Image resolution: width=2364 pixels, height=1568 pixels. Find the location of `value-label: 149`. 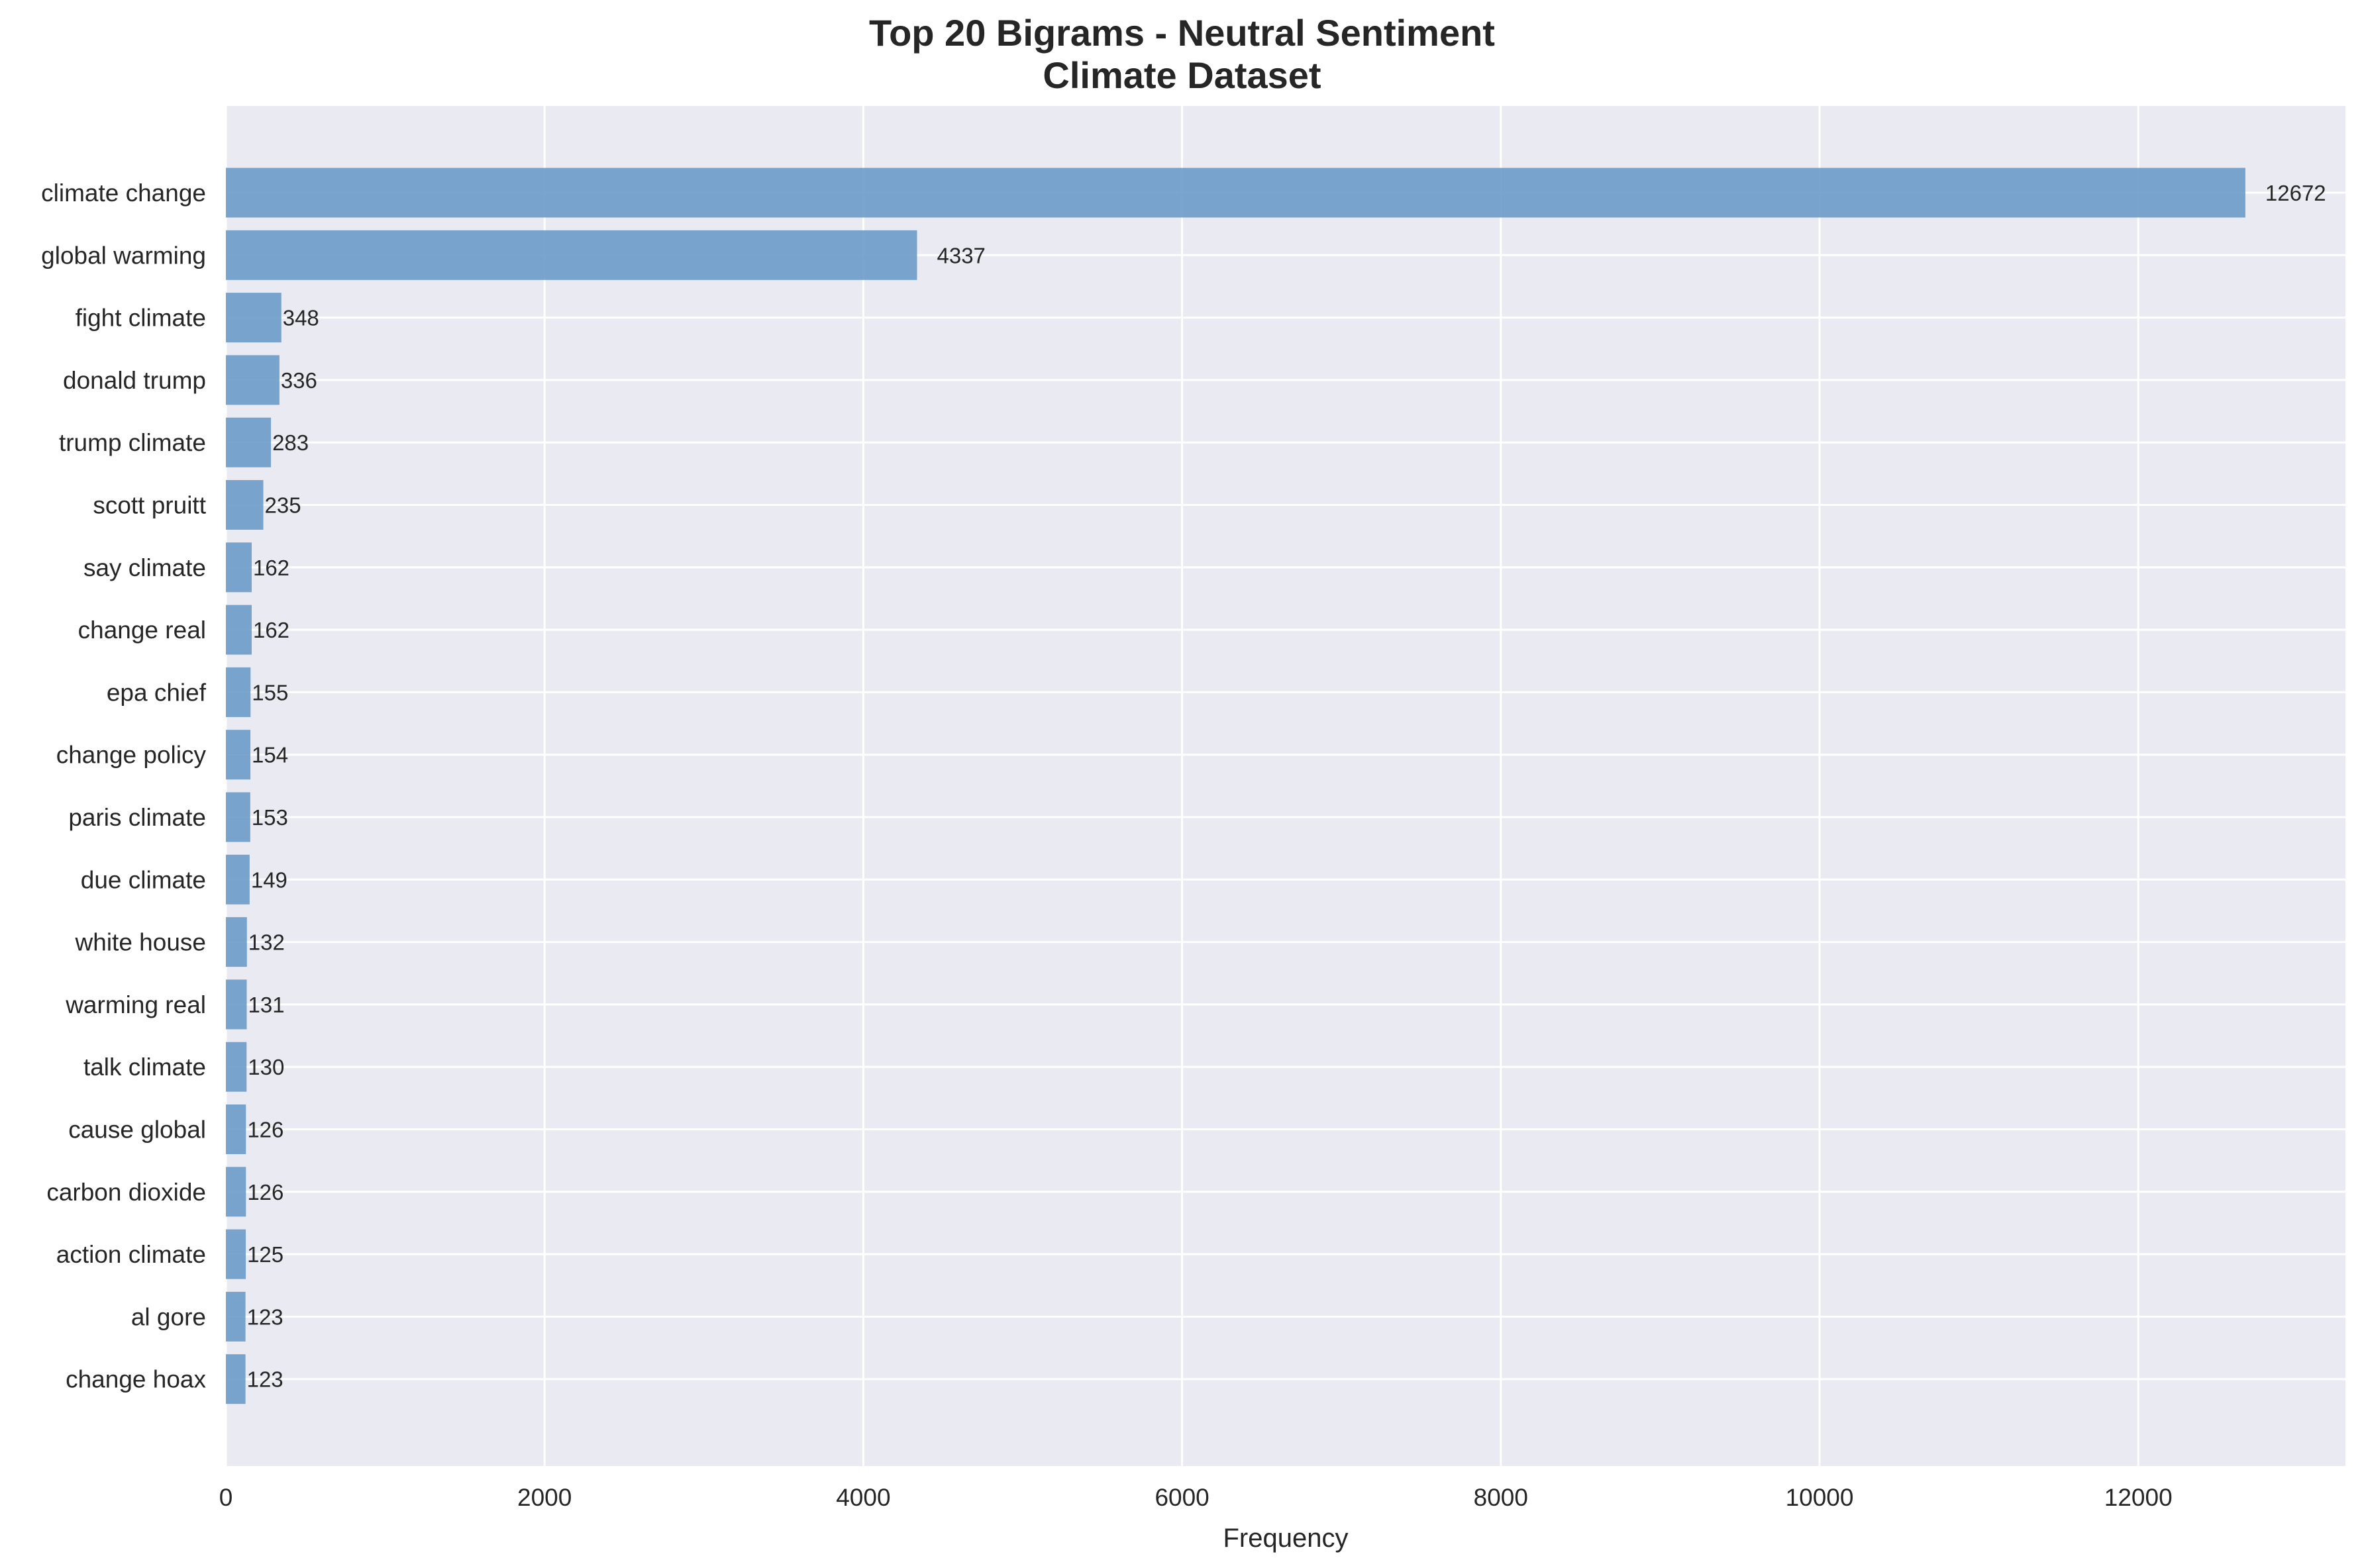

value-label: 149 is located at coordinates (269, 879).